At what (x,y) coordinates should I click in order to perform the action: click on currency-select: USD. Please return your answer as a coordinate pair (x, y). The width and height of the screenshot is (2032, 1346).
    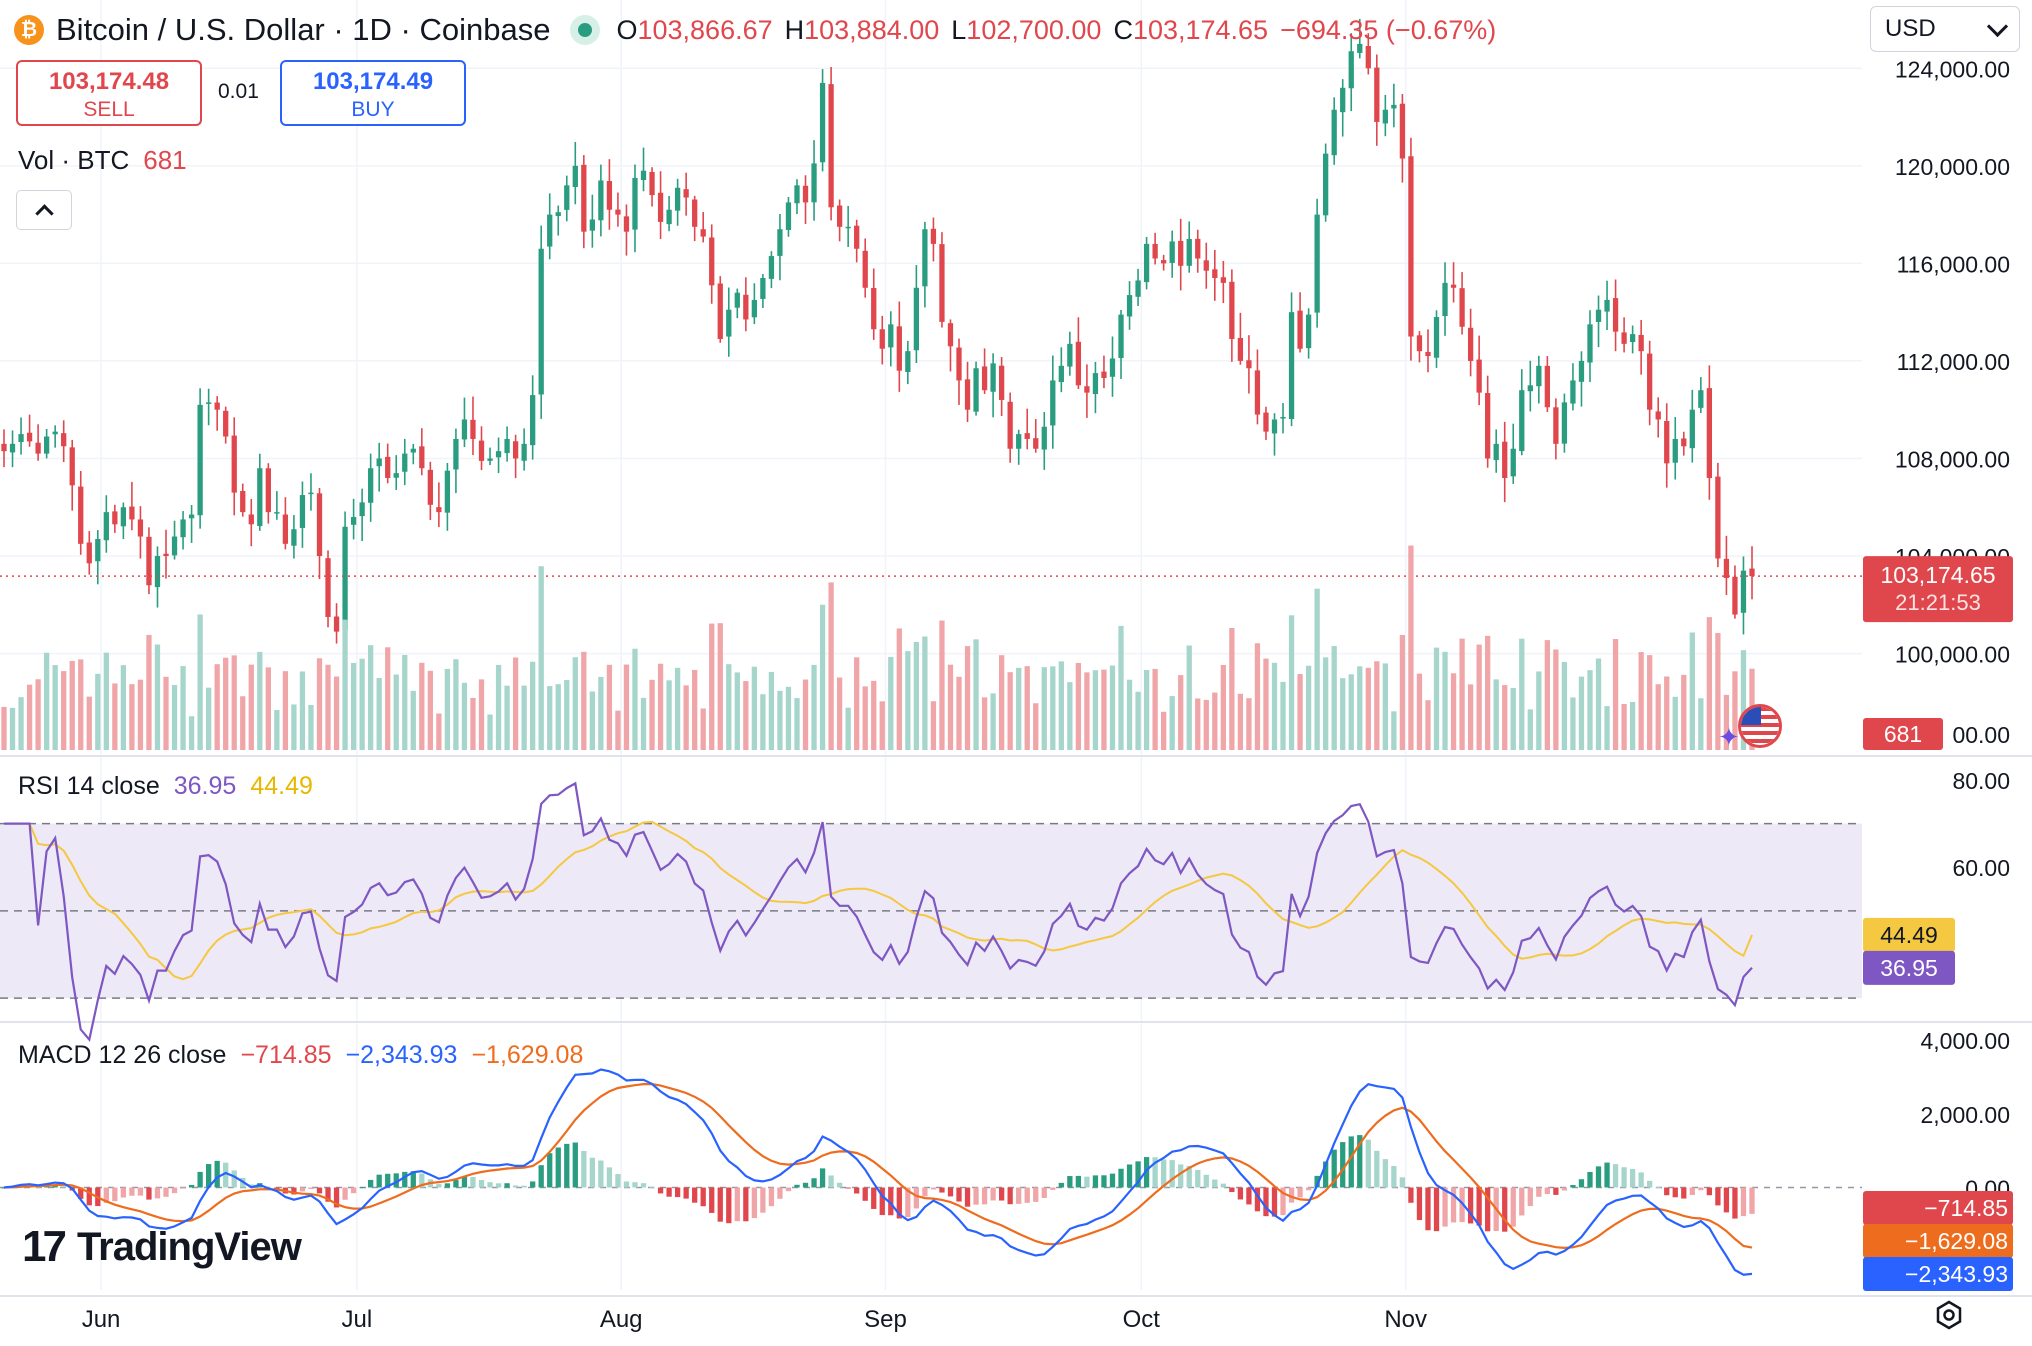
    Looking at the image, I should click on (1945, 29).